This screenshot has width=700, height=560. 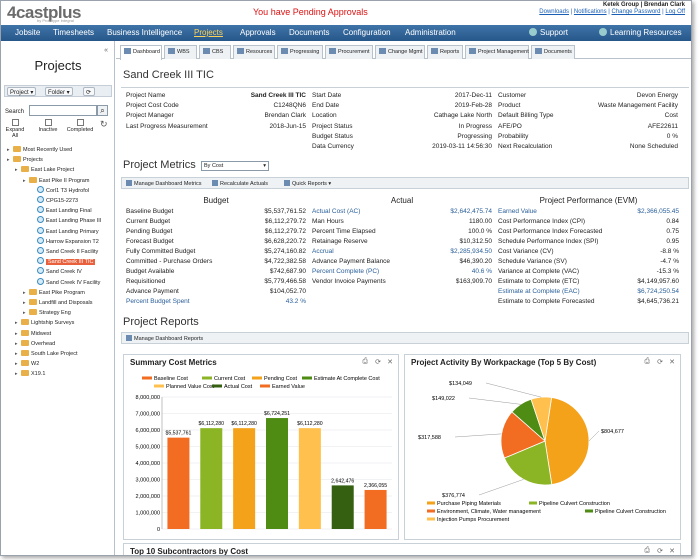 I want to click on tab-progressing: Progressing, so click(x=300, y=52).